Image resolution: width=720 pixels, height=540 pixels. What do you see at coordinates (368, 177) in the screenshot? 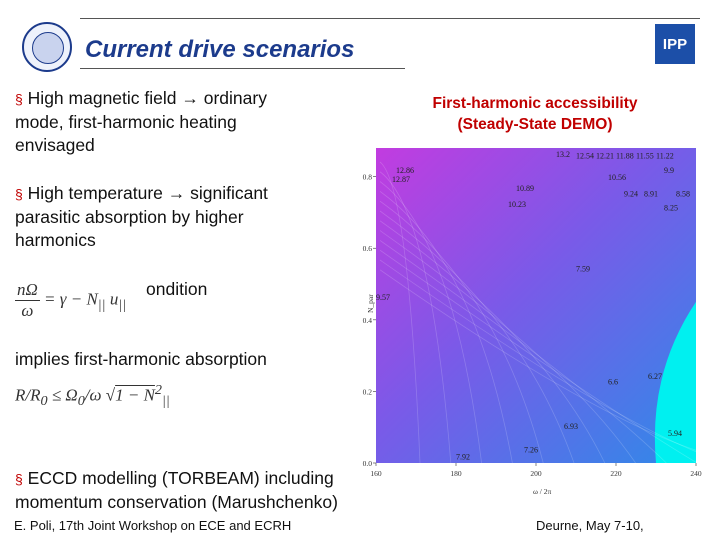
I see `y-tick-label: 0.8` at bounding box center [368, 177].